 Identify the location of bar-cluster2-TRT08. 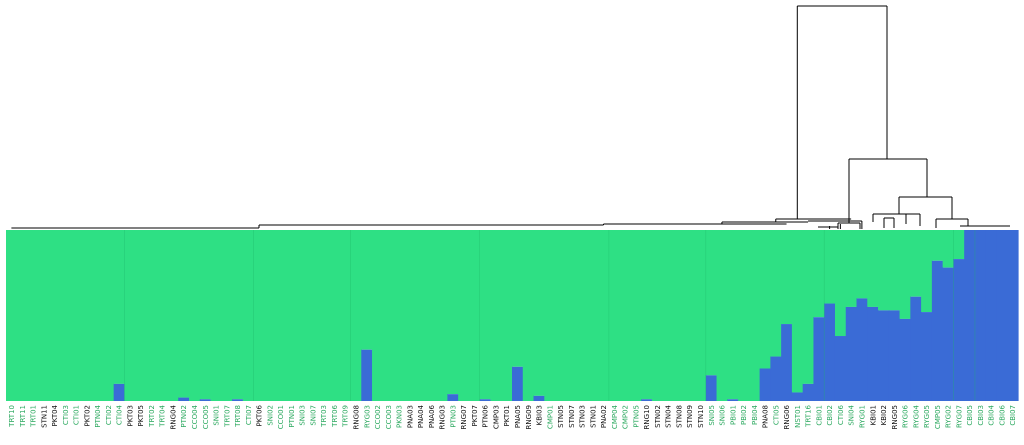
(238, 400).